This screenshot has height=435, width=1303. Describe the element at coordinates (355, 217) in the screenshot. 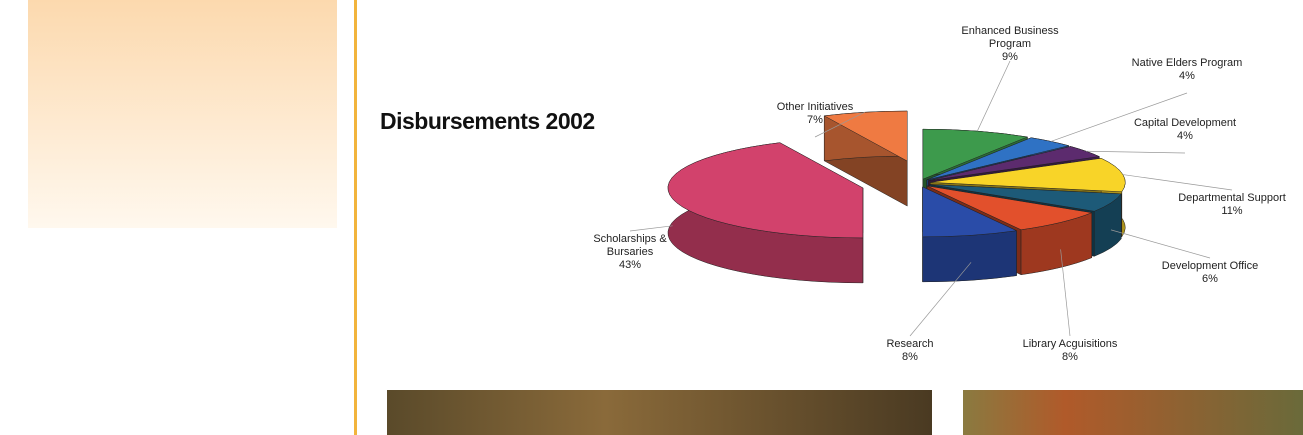

I see `divider` at that location.